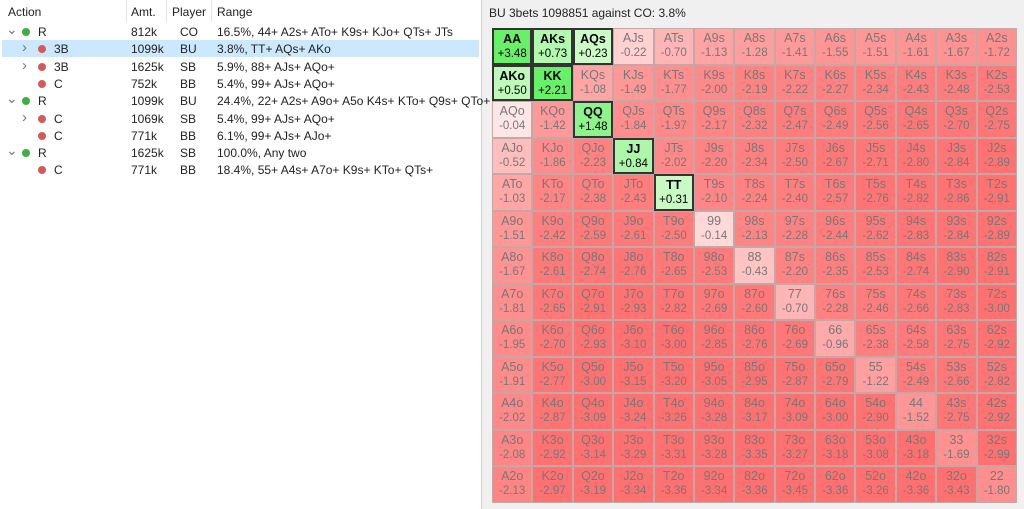 The height and width of the screenshot is (509, 1024). I want to click on hand-cell: J9s -2.20, so click(714, 156).